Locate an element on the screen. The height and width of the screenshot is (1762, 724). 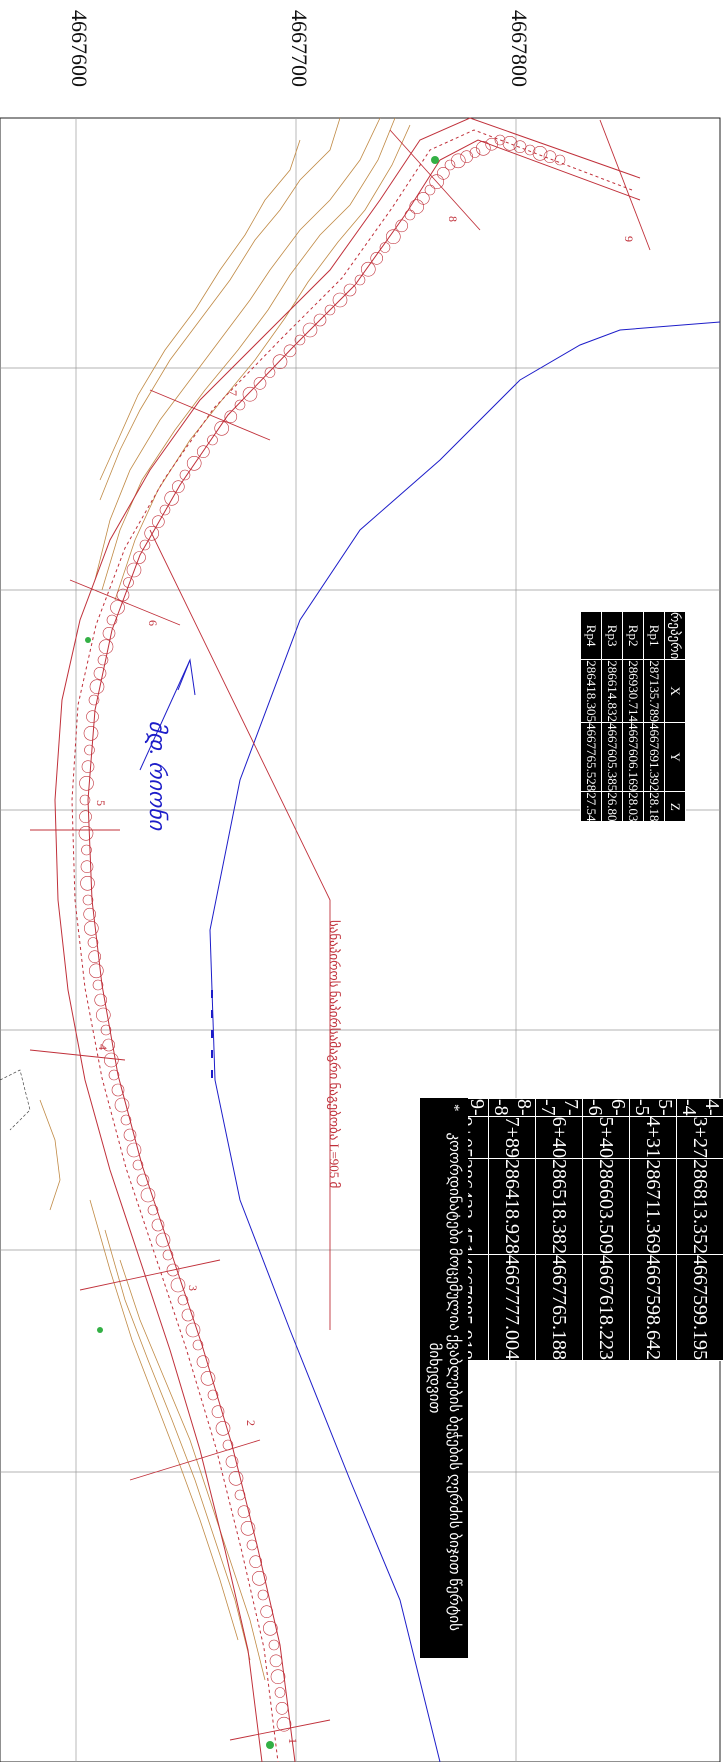
grid-label-4667700: 4667700 is located at coordinates (299, 48).